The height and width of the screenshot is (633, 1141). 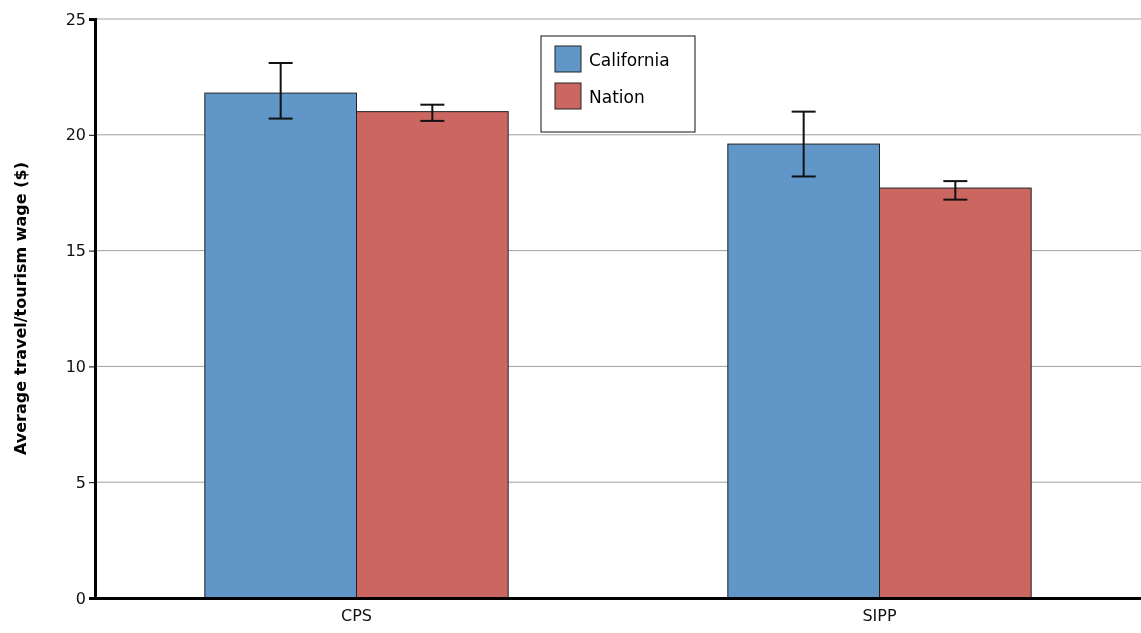 What do you see at coordinates (879, 616) in the screenshot?
I see `x-tick-label: SIPP` at bounding box center [879, 616].